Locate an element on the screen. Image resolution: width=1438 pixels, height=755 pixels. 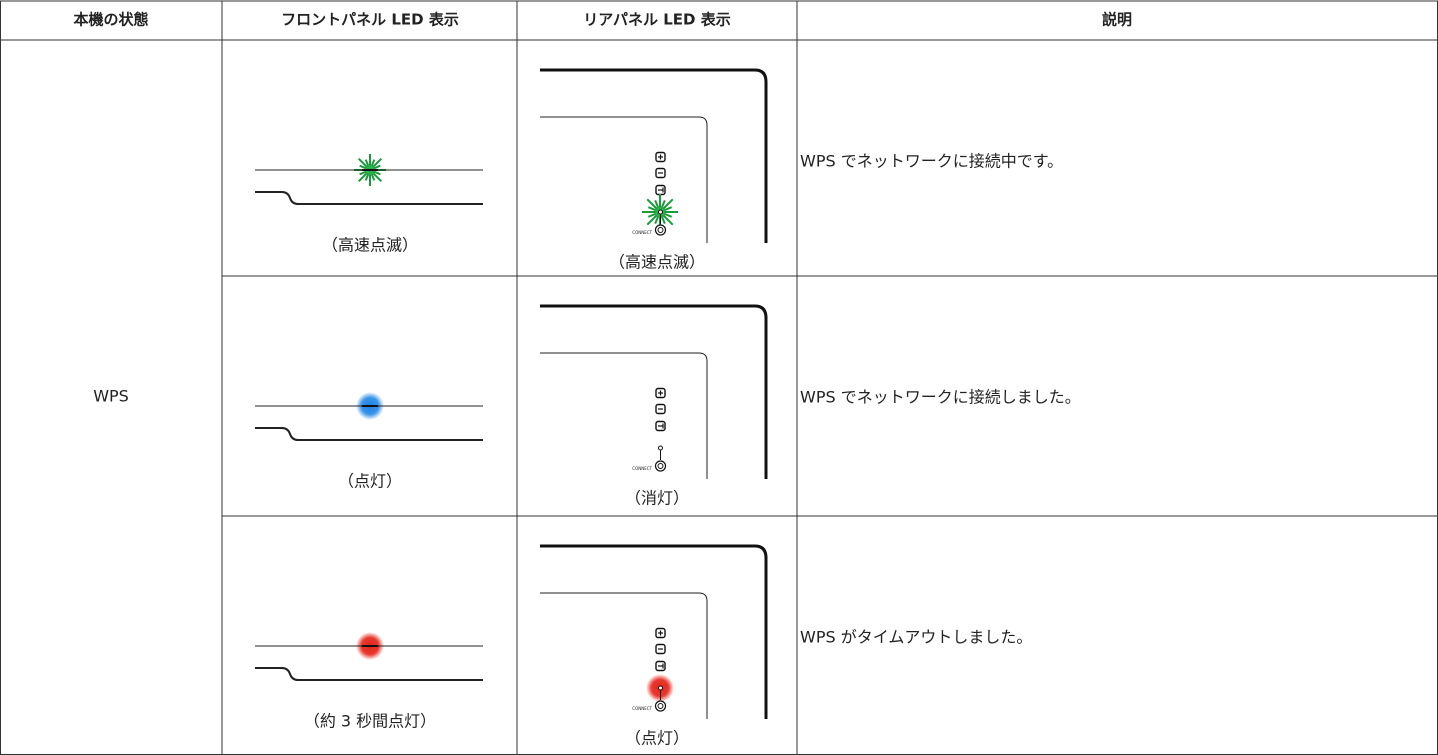
description: WPS でネットワークに接続中です。 is located at coordinates (931, 161).